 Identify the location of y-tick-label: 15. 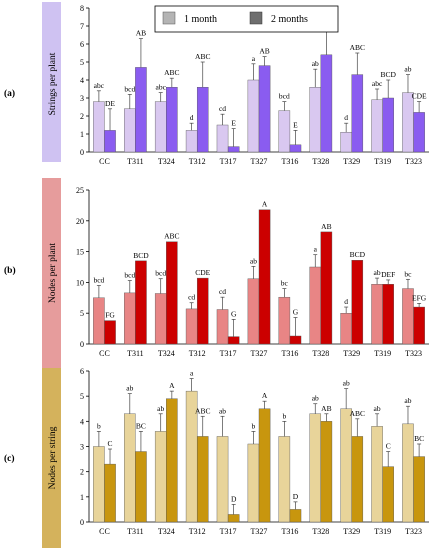
(80, 252).